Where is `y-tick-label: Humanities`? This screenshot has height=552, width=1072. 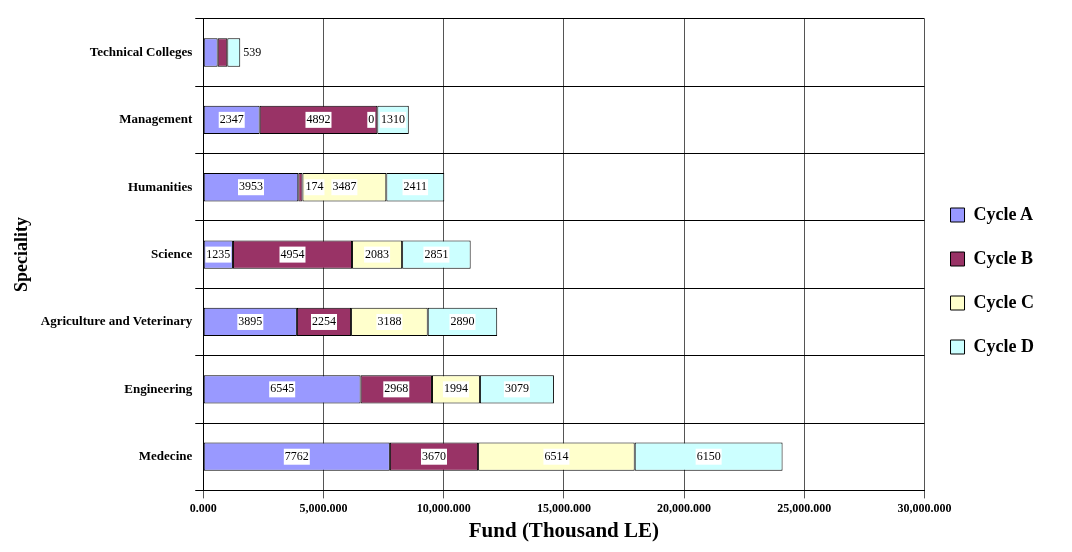 y-tick-label: Humanities is located at coordinates (160, 186).